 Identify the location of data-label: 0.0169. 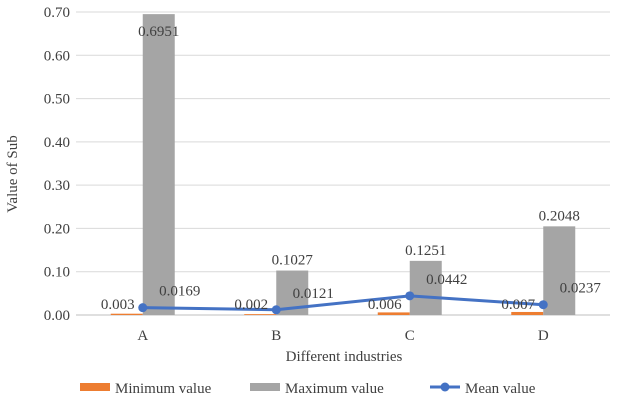
(179, 292).